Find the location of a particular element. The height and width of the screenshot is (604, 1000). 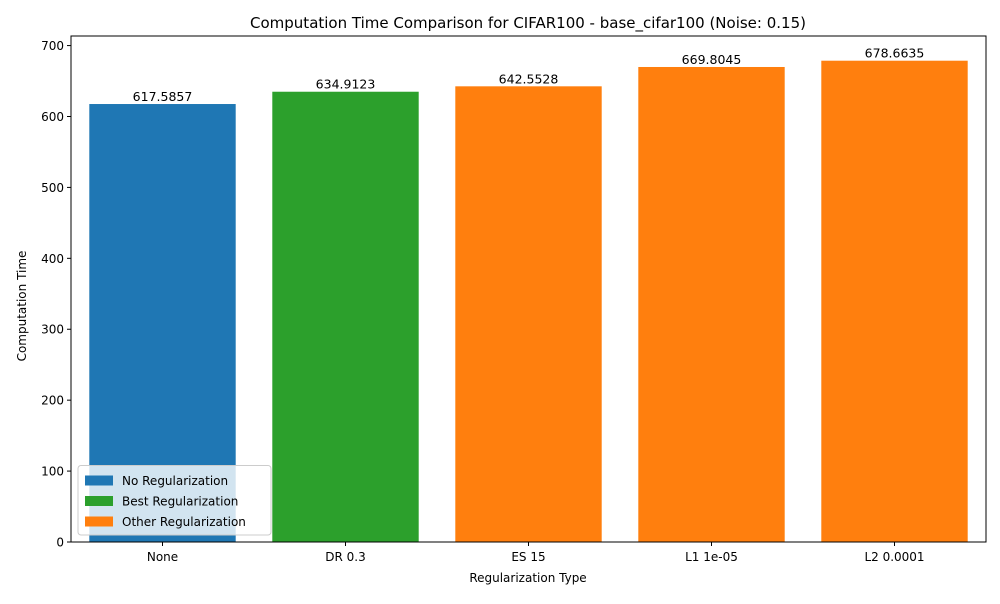

bar-value-label: 634.9123 is located at coordinates (346, 84).